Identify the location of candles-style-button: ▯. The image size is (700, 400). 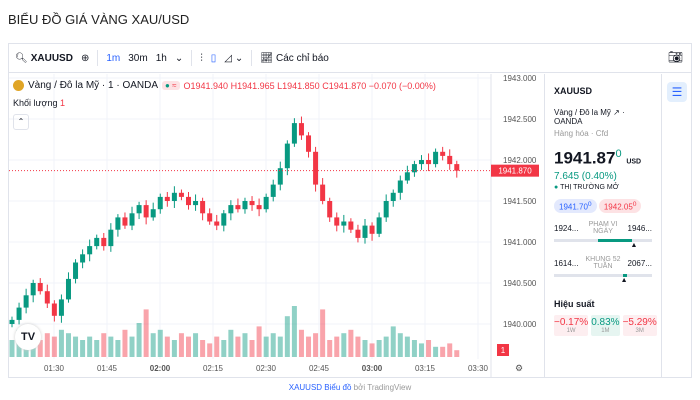
(214, 58).